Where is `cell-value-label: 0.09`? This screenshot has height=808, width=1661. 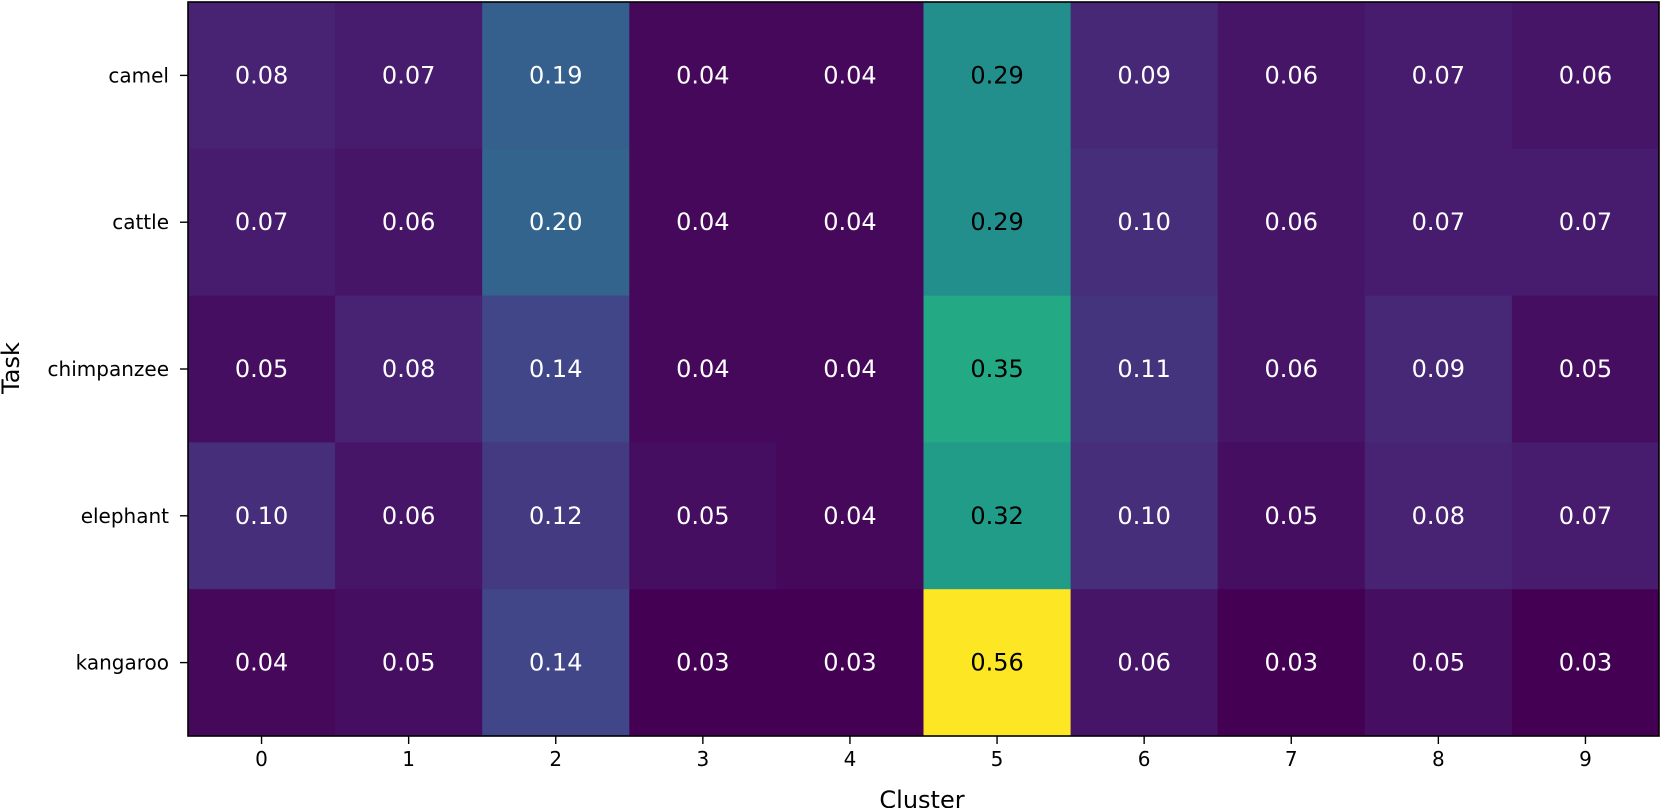 cell-value-label: 0.09 is located at coordinates (1143, 75).